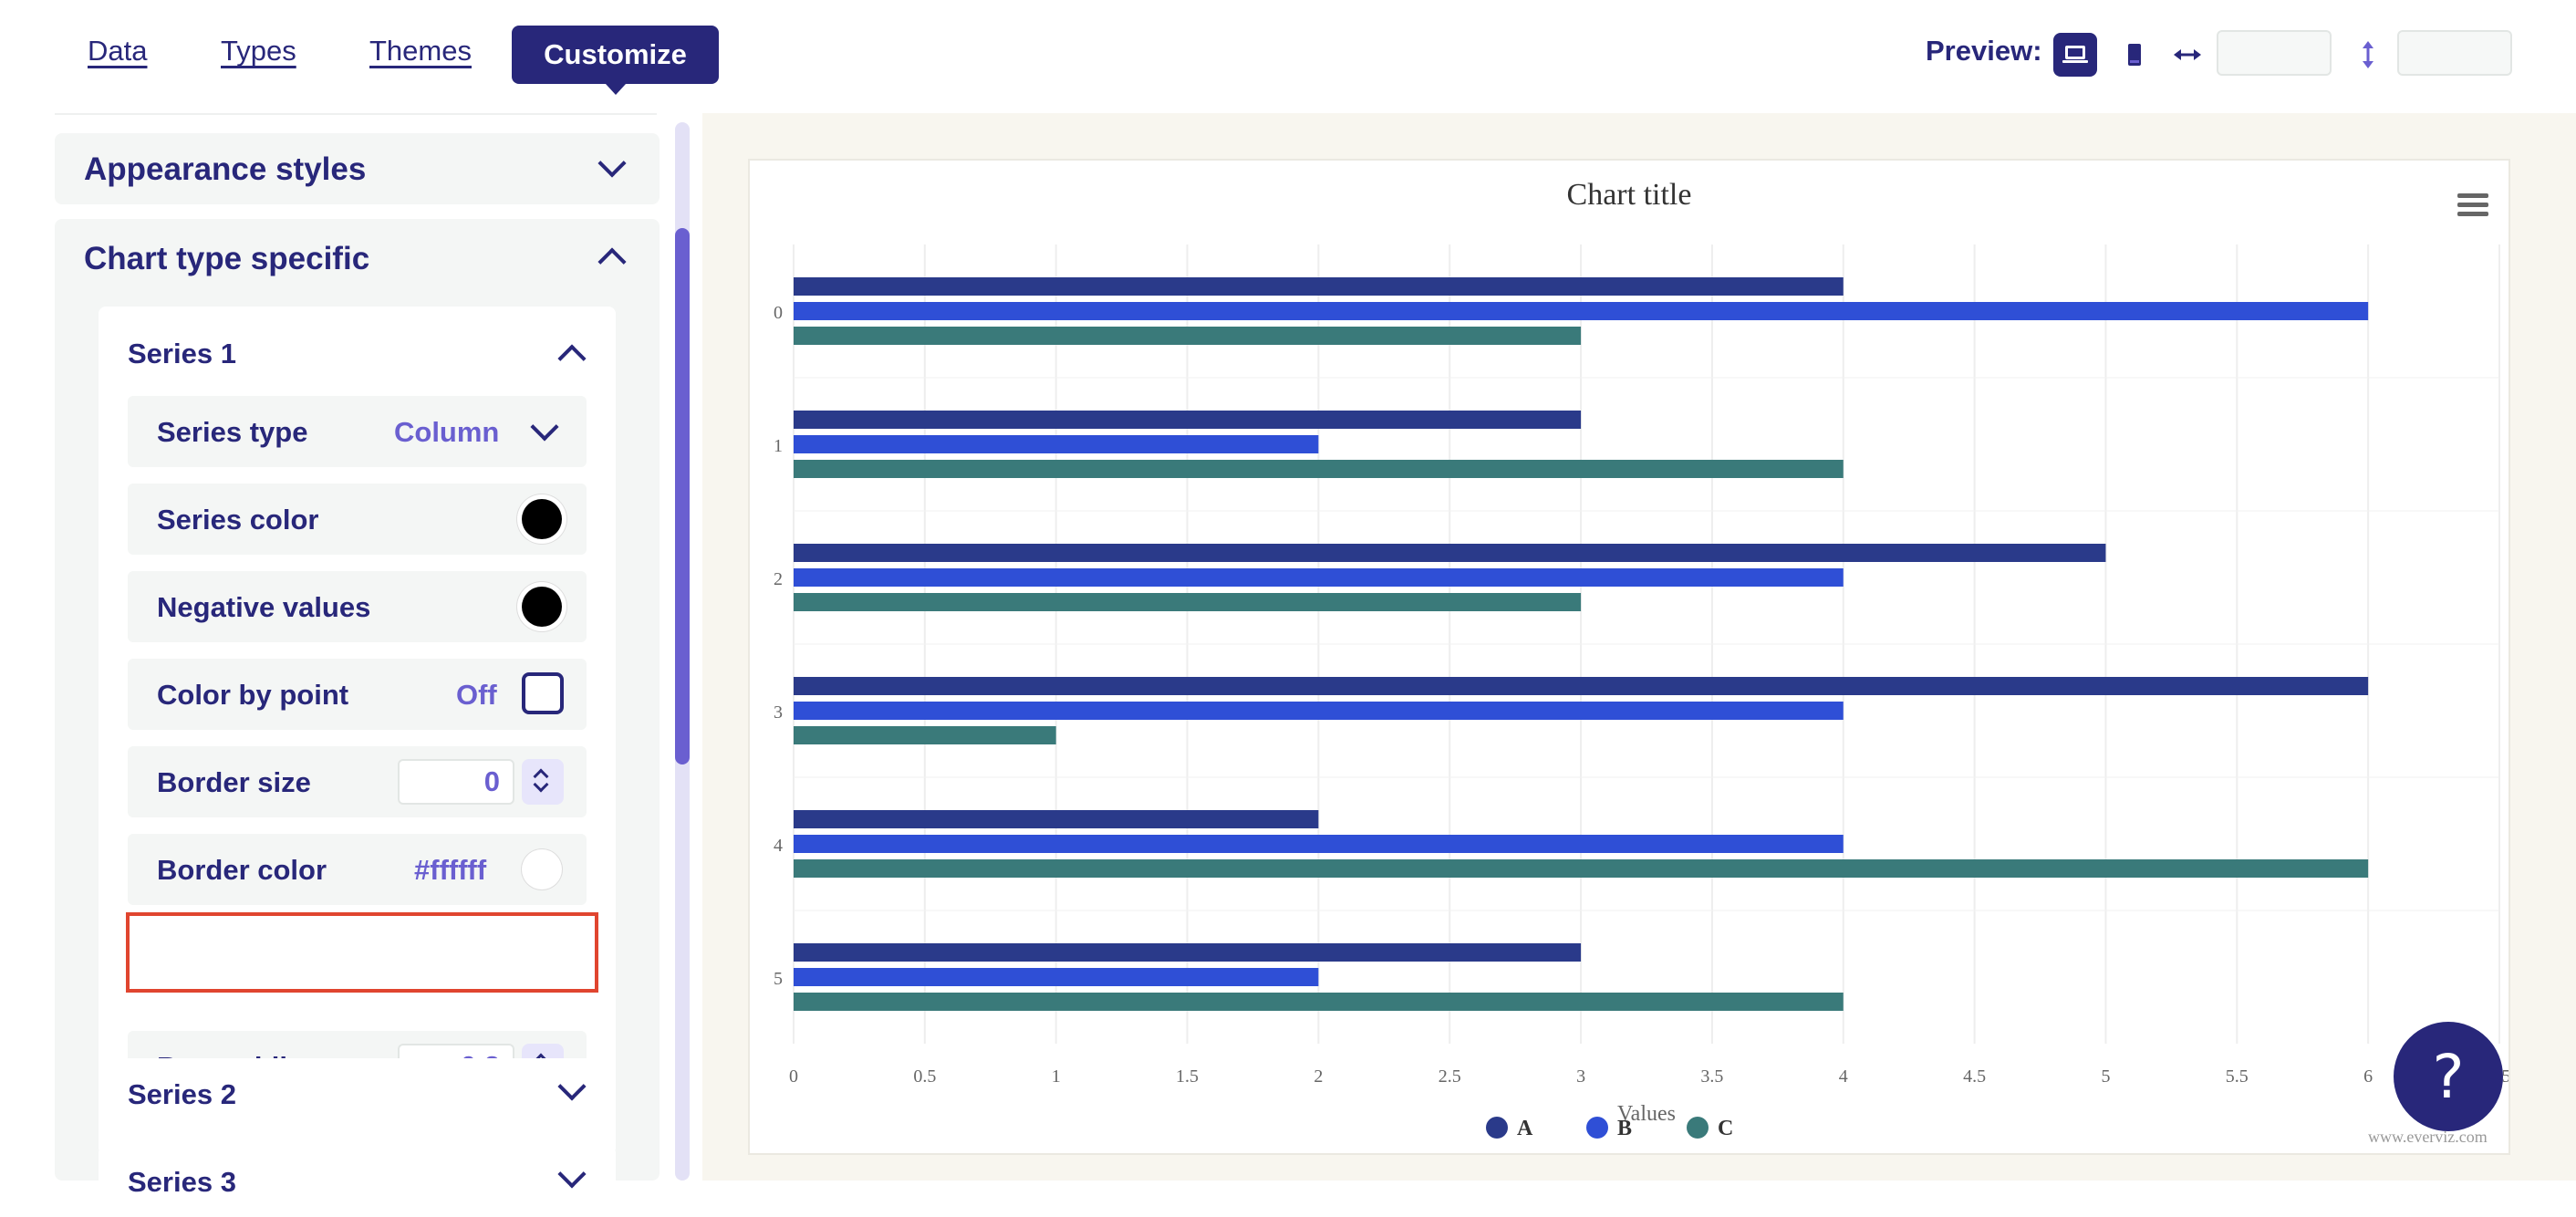 The width and height of the screenshot is (2576, 1217). What do you see at coordinates (2237, 1076) in the screenshot?
I see `x-tick-label: 5.5` at bounding box center [2237, 1076].